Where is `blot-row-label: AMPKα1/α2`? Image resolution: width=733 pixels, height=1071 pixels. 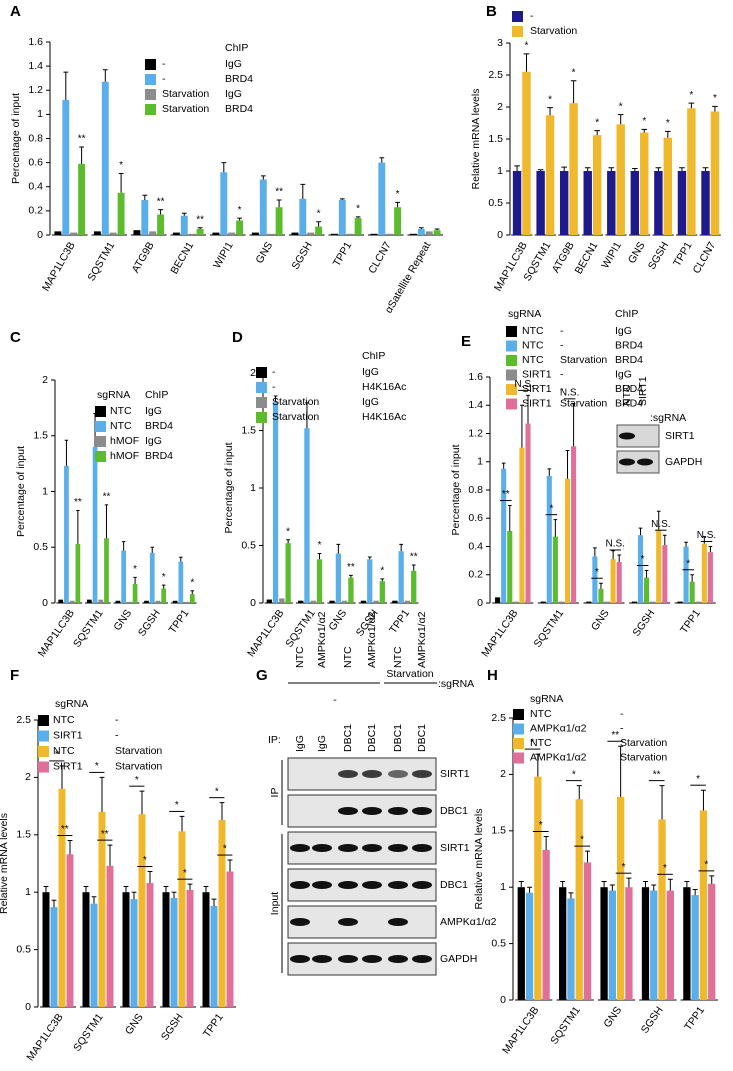 blot-row-label: AMPKα1/α2 is located at coordinates (468, 922).